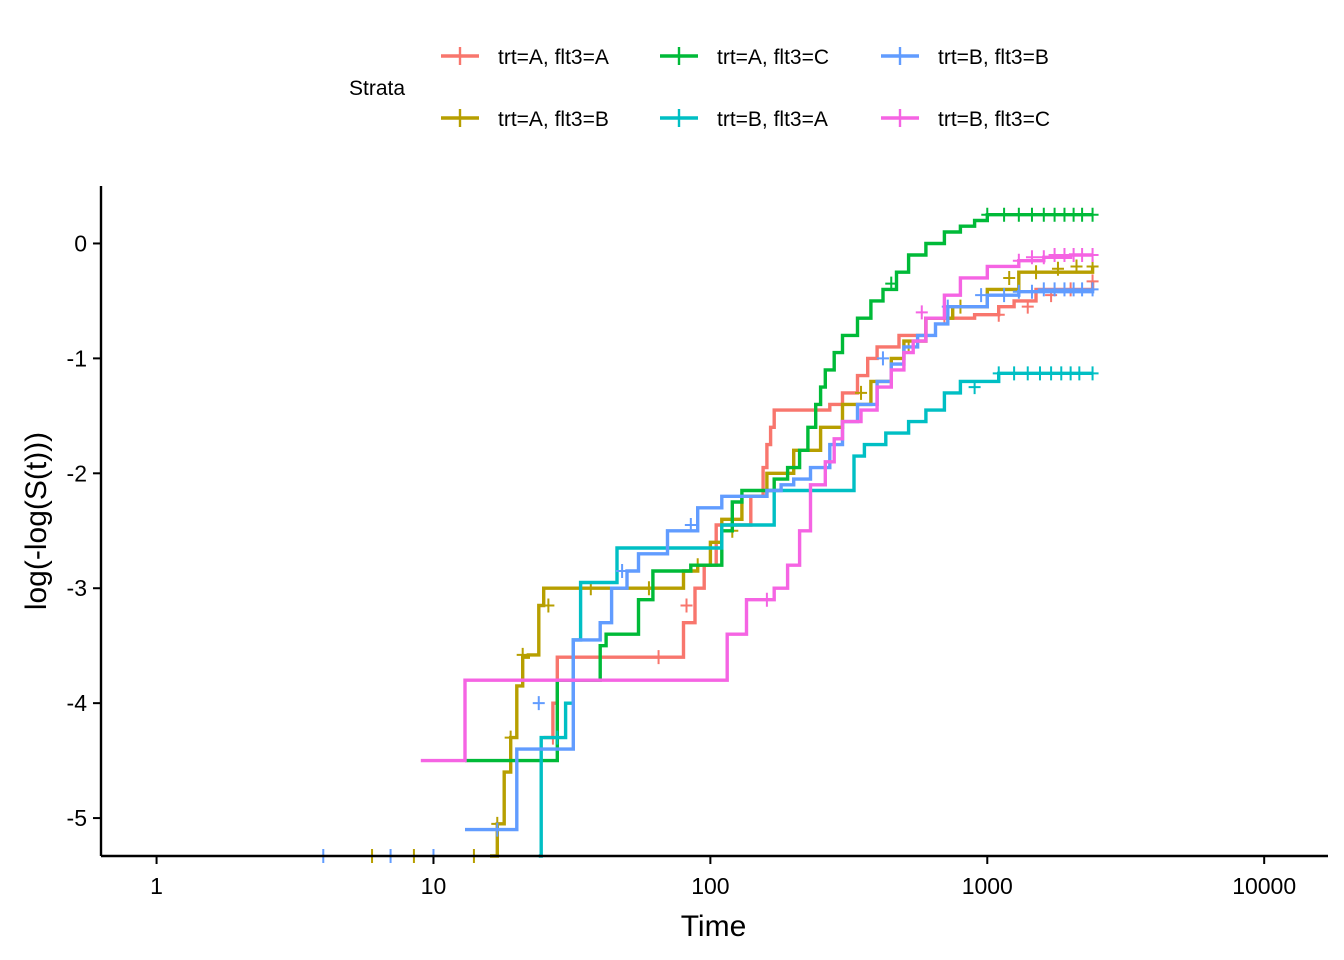 The width and height of the screenshot is (1344, 960). Describe the element at coordinates (993, 57) in the screenshot. I see `legend-label: trt=B, flt3=B` at that location.